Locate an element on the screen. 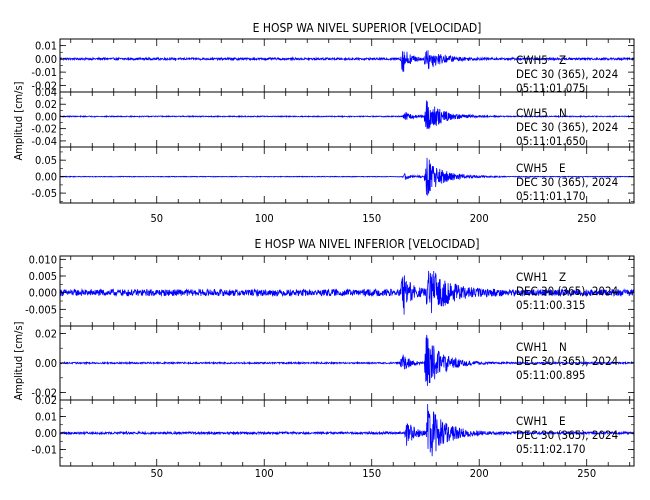 This screenshot has width=650, height=500. y-tick-label: 0.04 is located at coordinates (46, 92).